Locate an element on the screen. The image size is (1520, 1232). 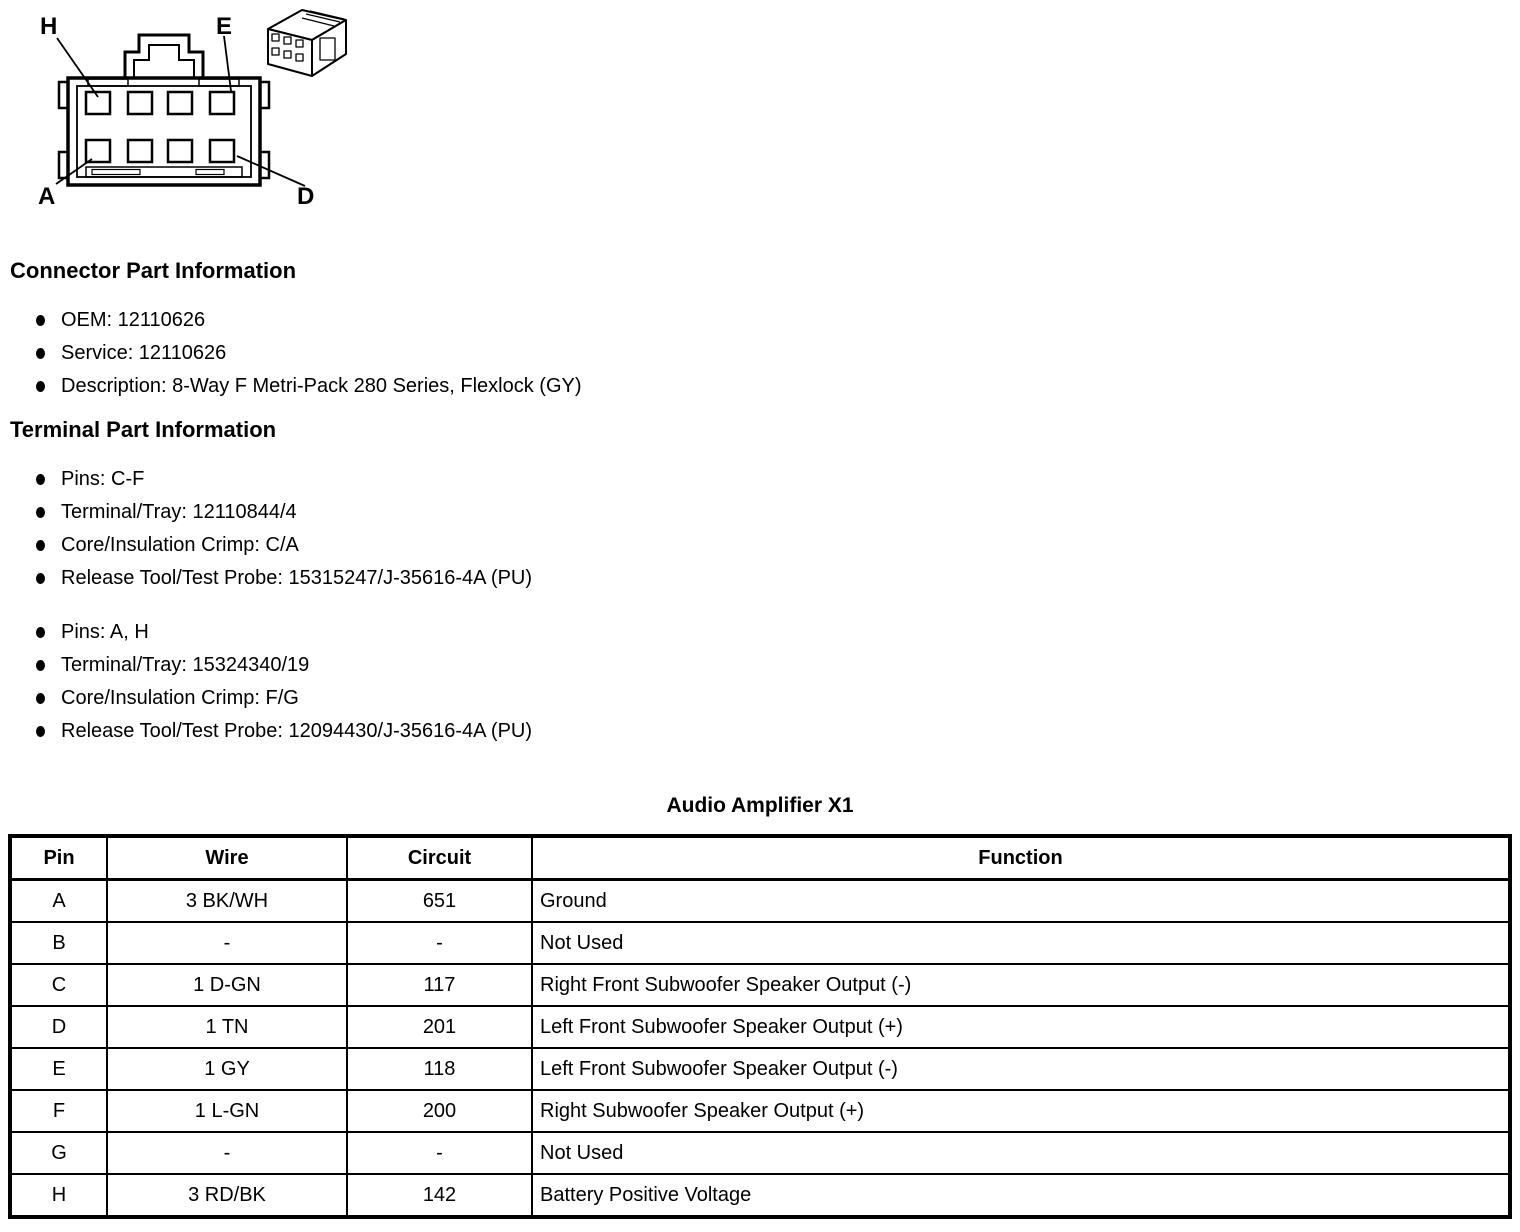
pin-cell: D is located at coordinates (58, 1027).